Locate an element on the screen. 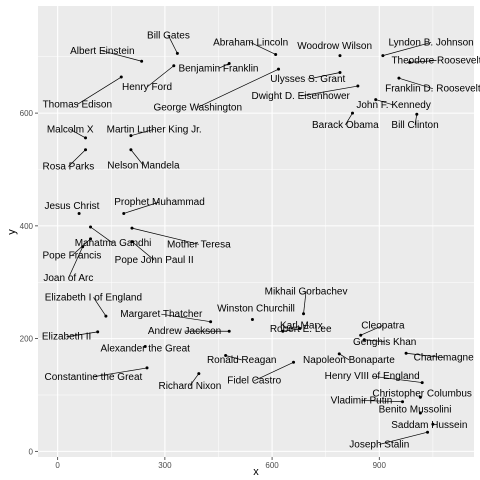 The image size is (480, 480). x-tick-label: 0 is located at coordinates (57, 465).